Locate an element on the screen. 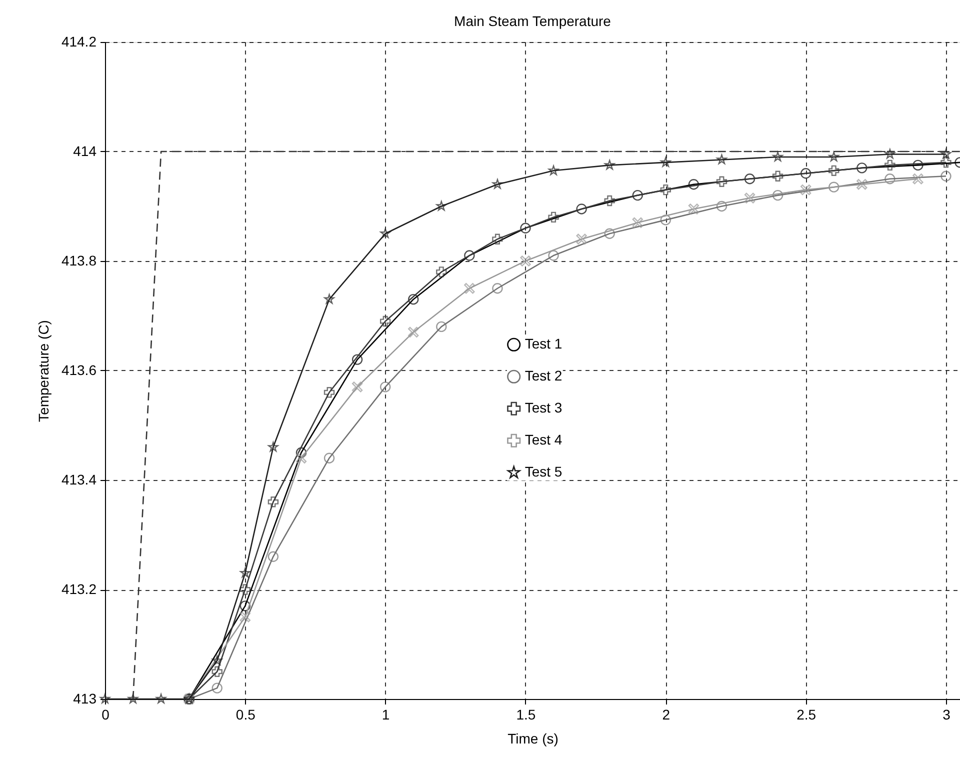 This screenshot has height=758, width=960. legend-label: Test 2 is located at coordinates (543, 376).